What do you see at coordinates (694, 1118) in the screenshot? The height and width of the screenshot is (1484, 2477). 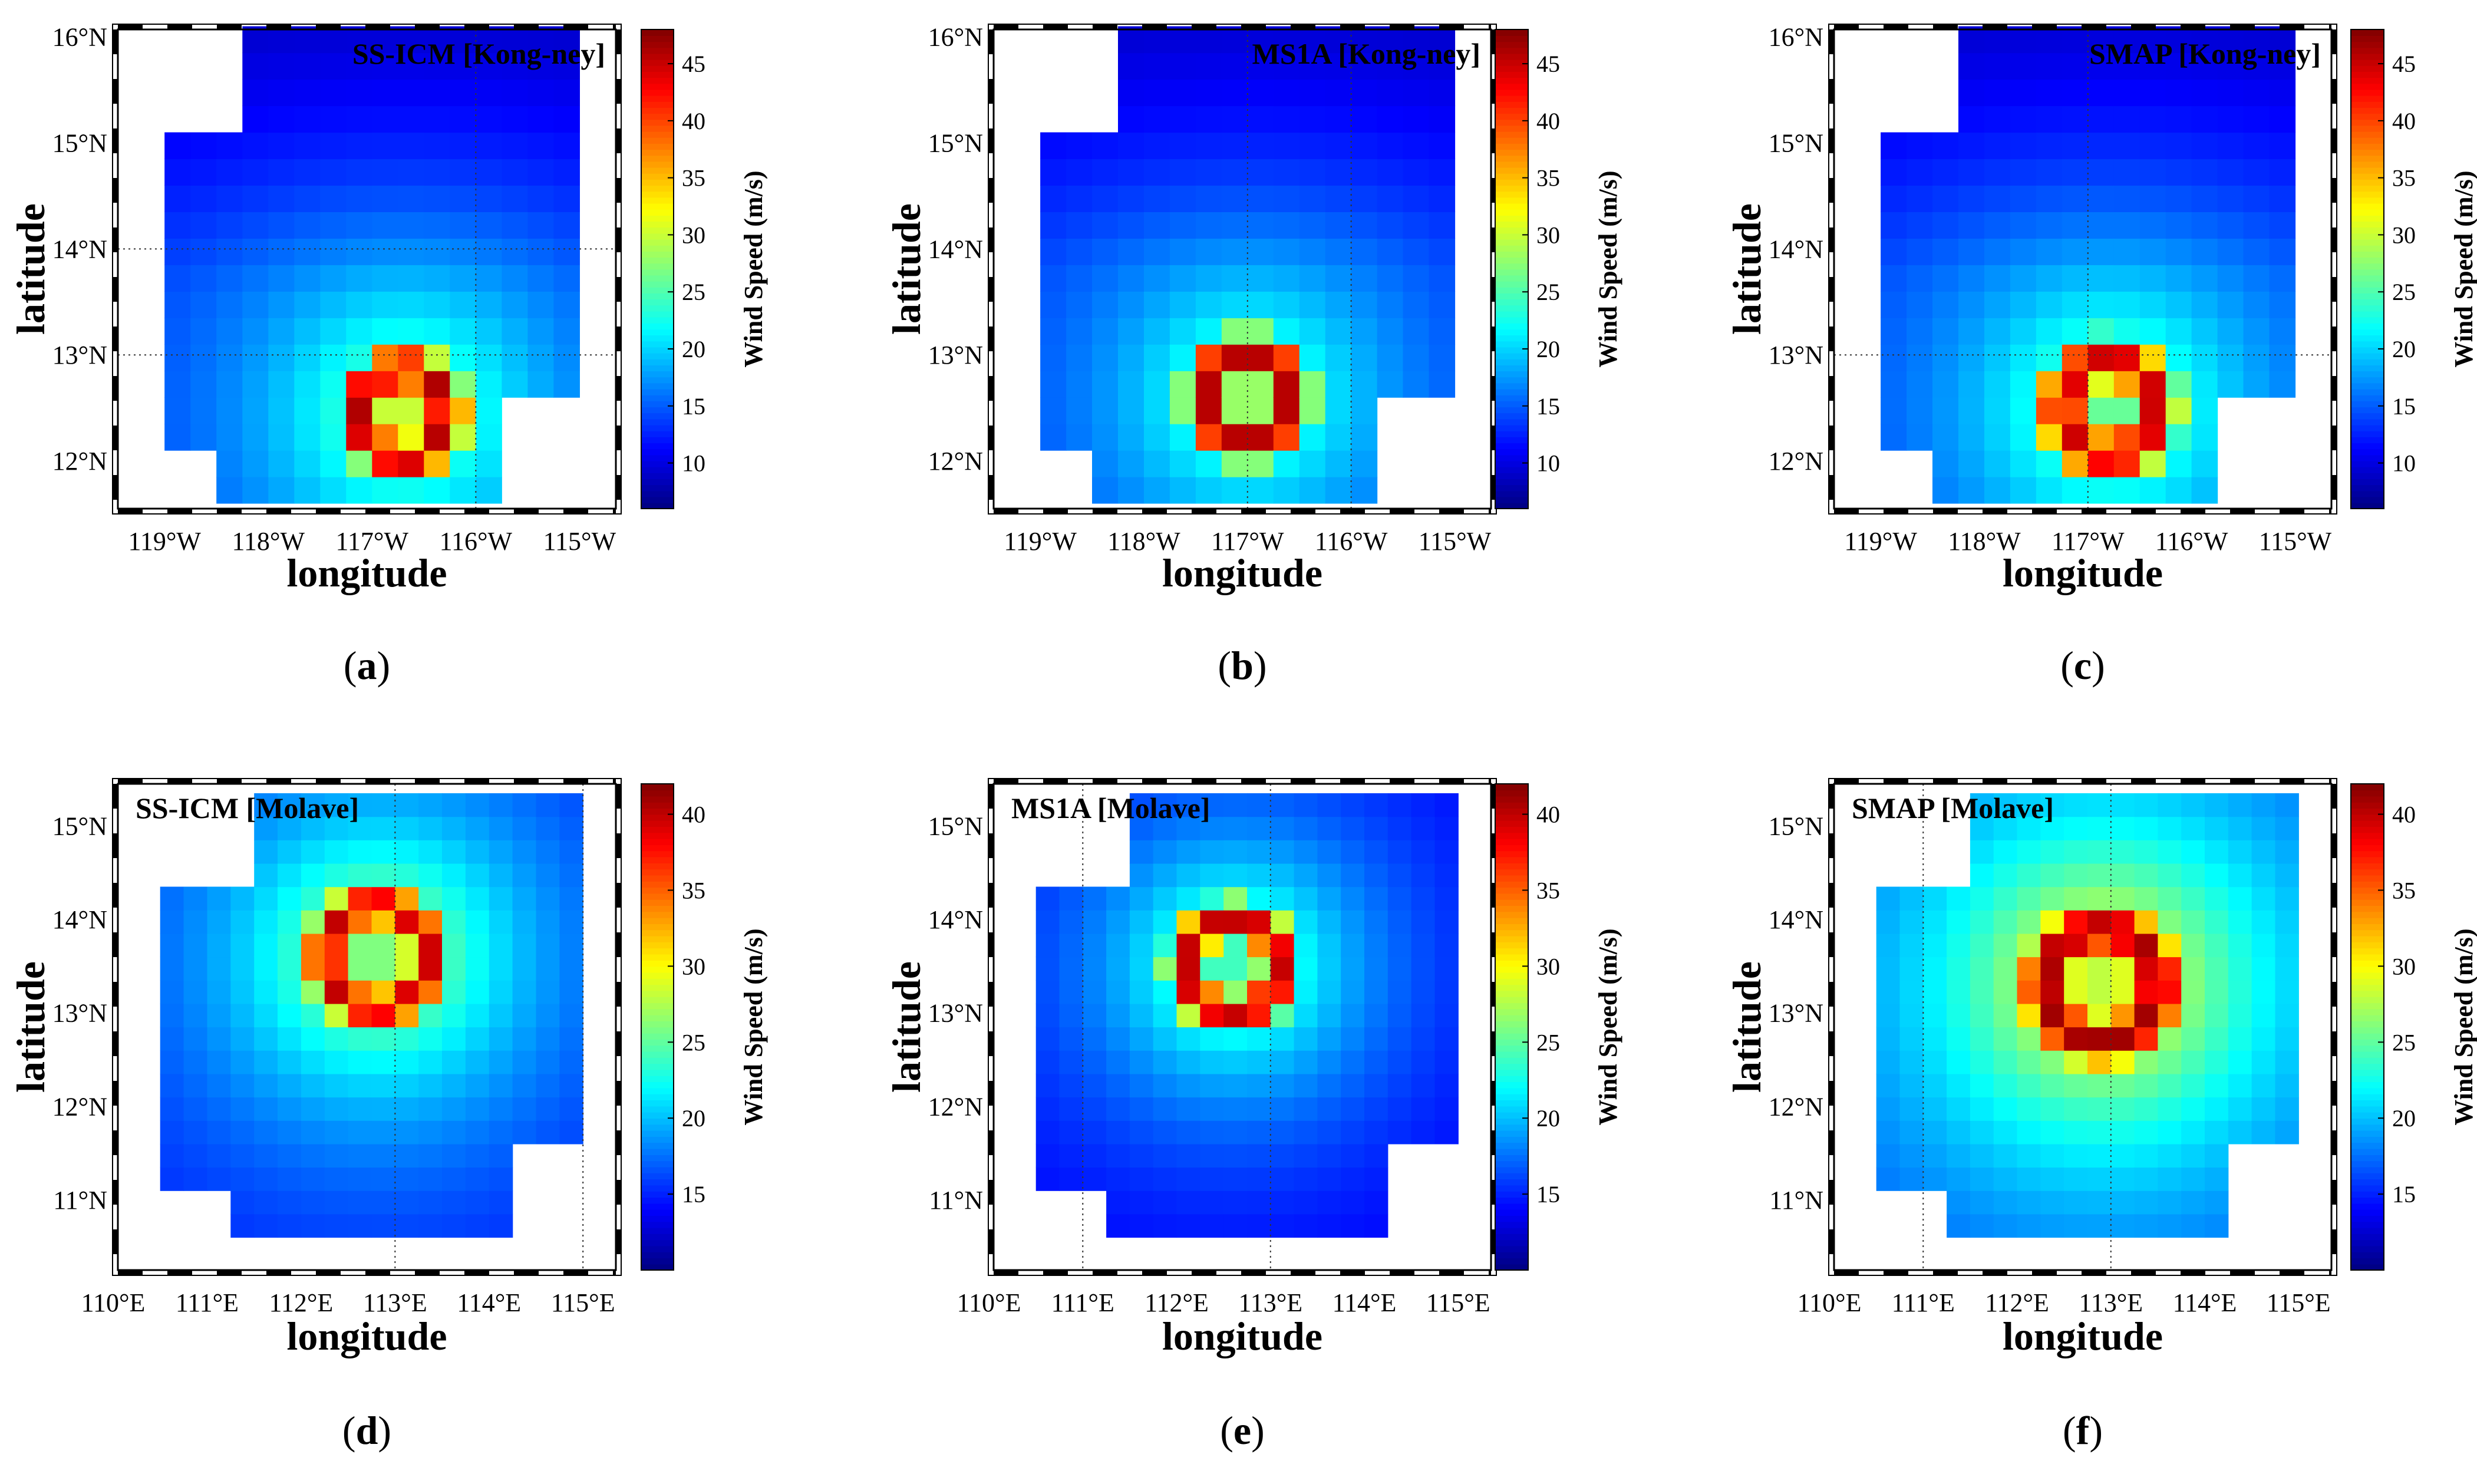 I see `colorbar-tick-label: 20` at bounding box center [694, 1118].